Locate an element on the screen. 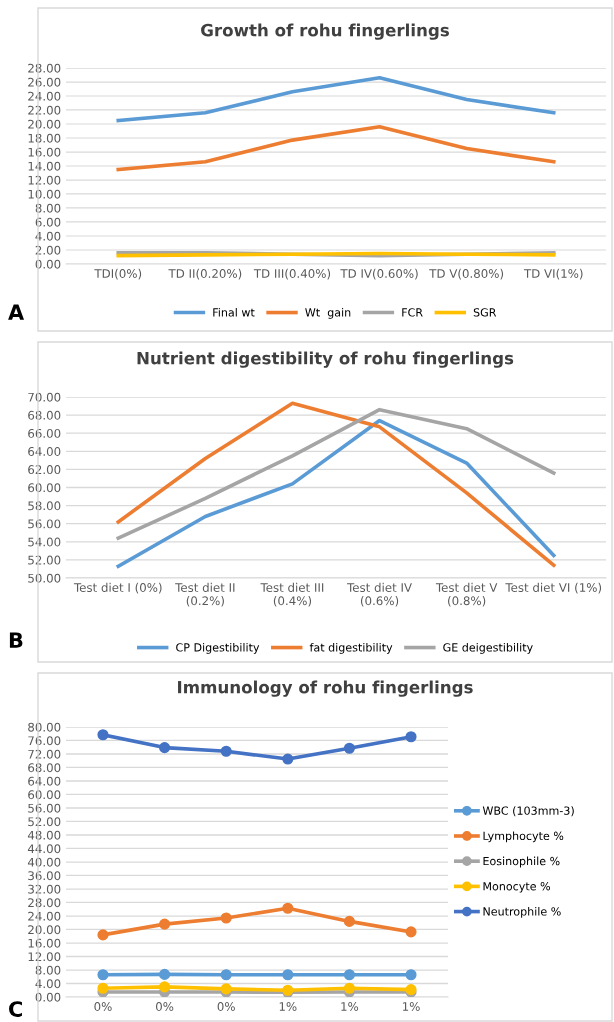  legend-label: Wt gain is located at coordinates (328, 313).